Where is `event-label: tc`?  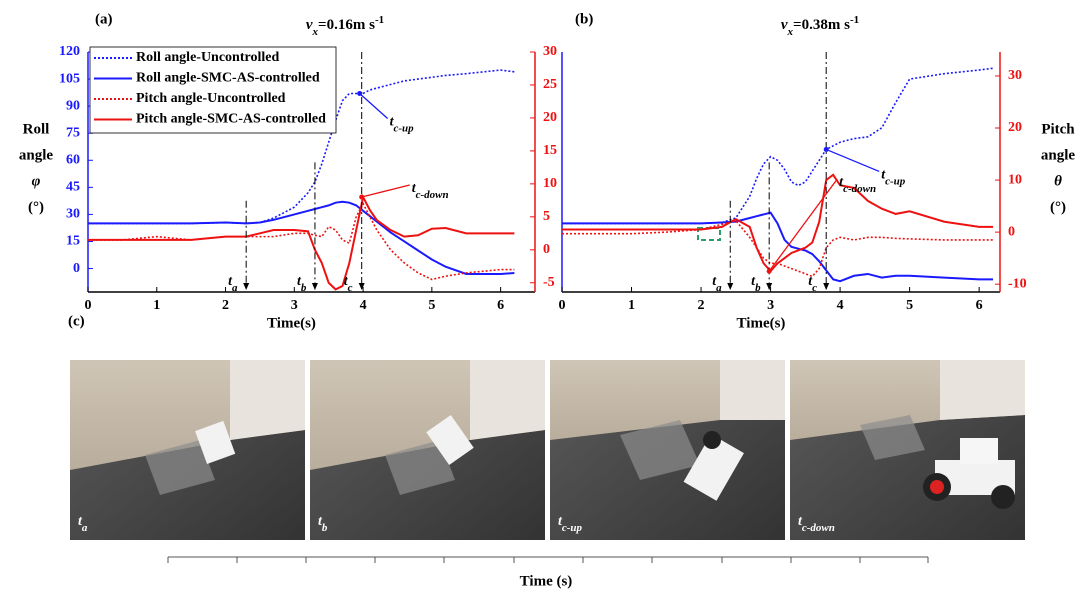 event-label: tc is located at coordinates (348, 283).